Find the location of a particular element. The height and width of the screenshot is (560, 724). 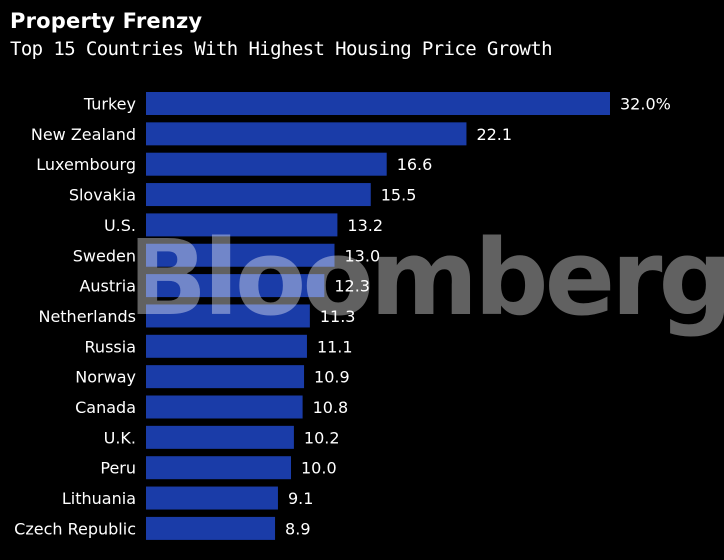

bar-czech-republic is located at coordinates (211, 528).